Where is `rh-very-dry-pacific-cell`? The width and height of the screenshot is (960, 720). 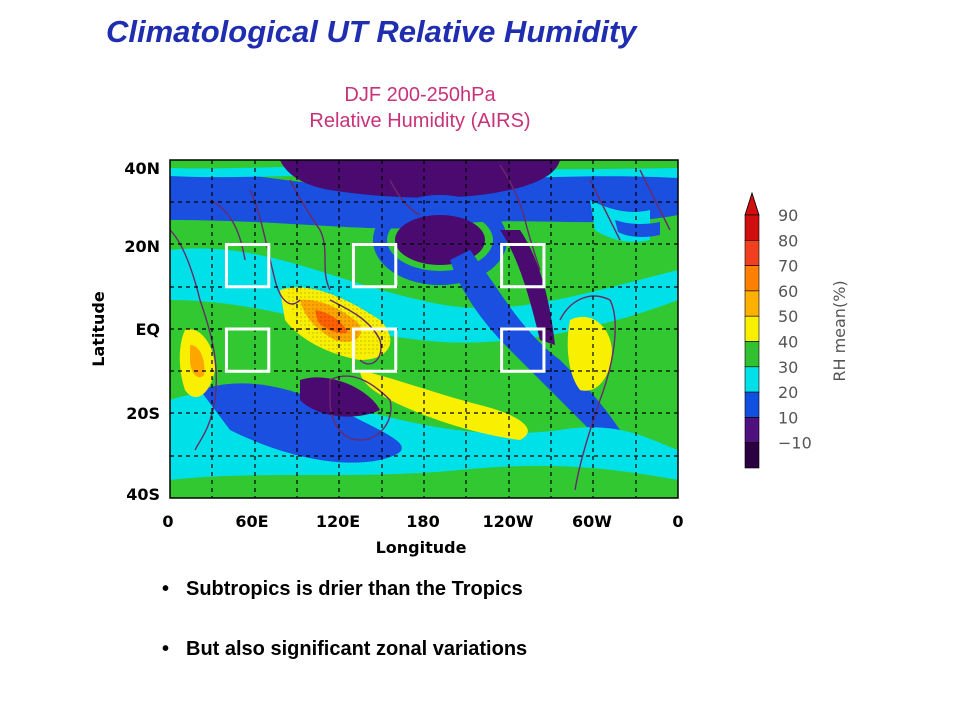 rh-very-dry-pacific-cell is located at coordinates (440, 240).